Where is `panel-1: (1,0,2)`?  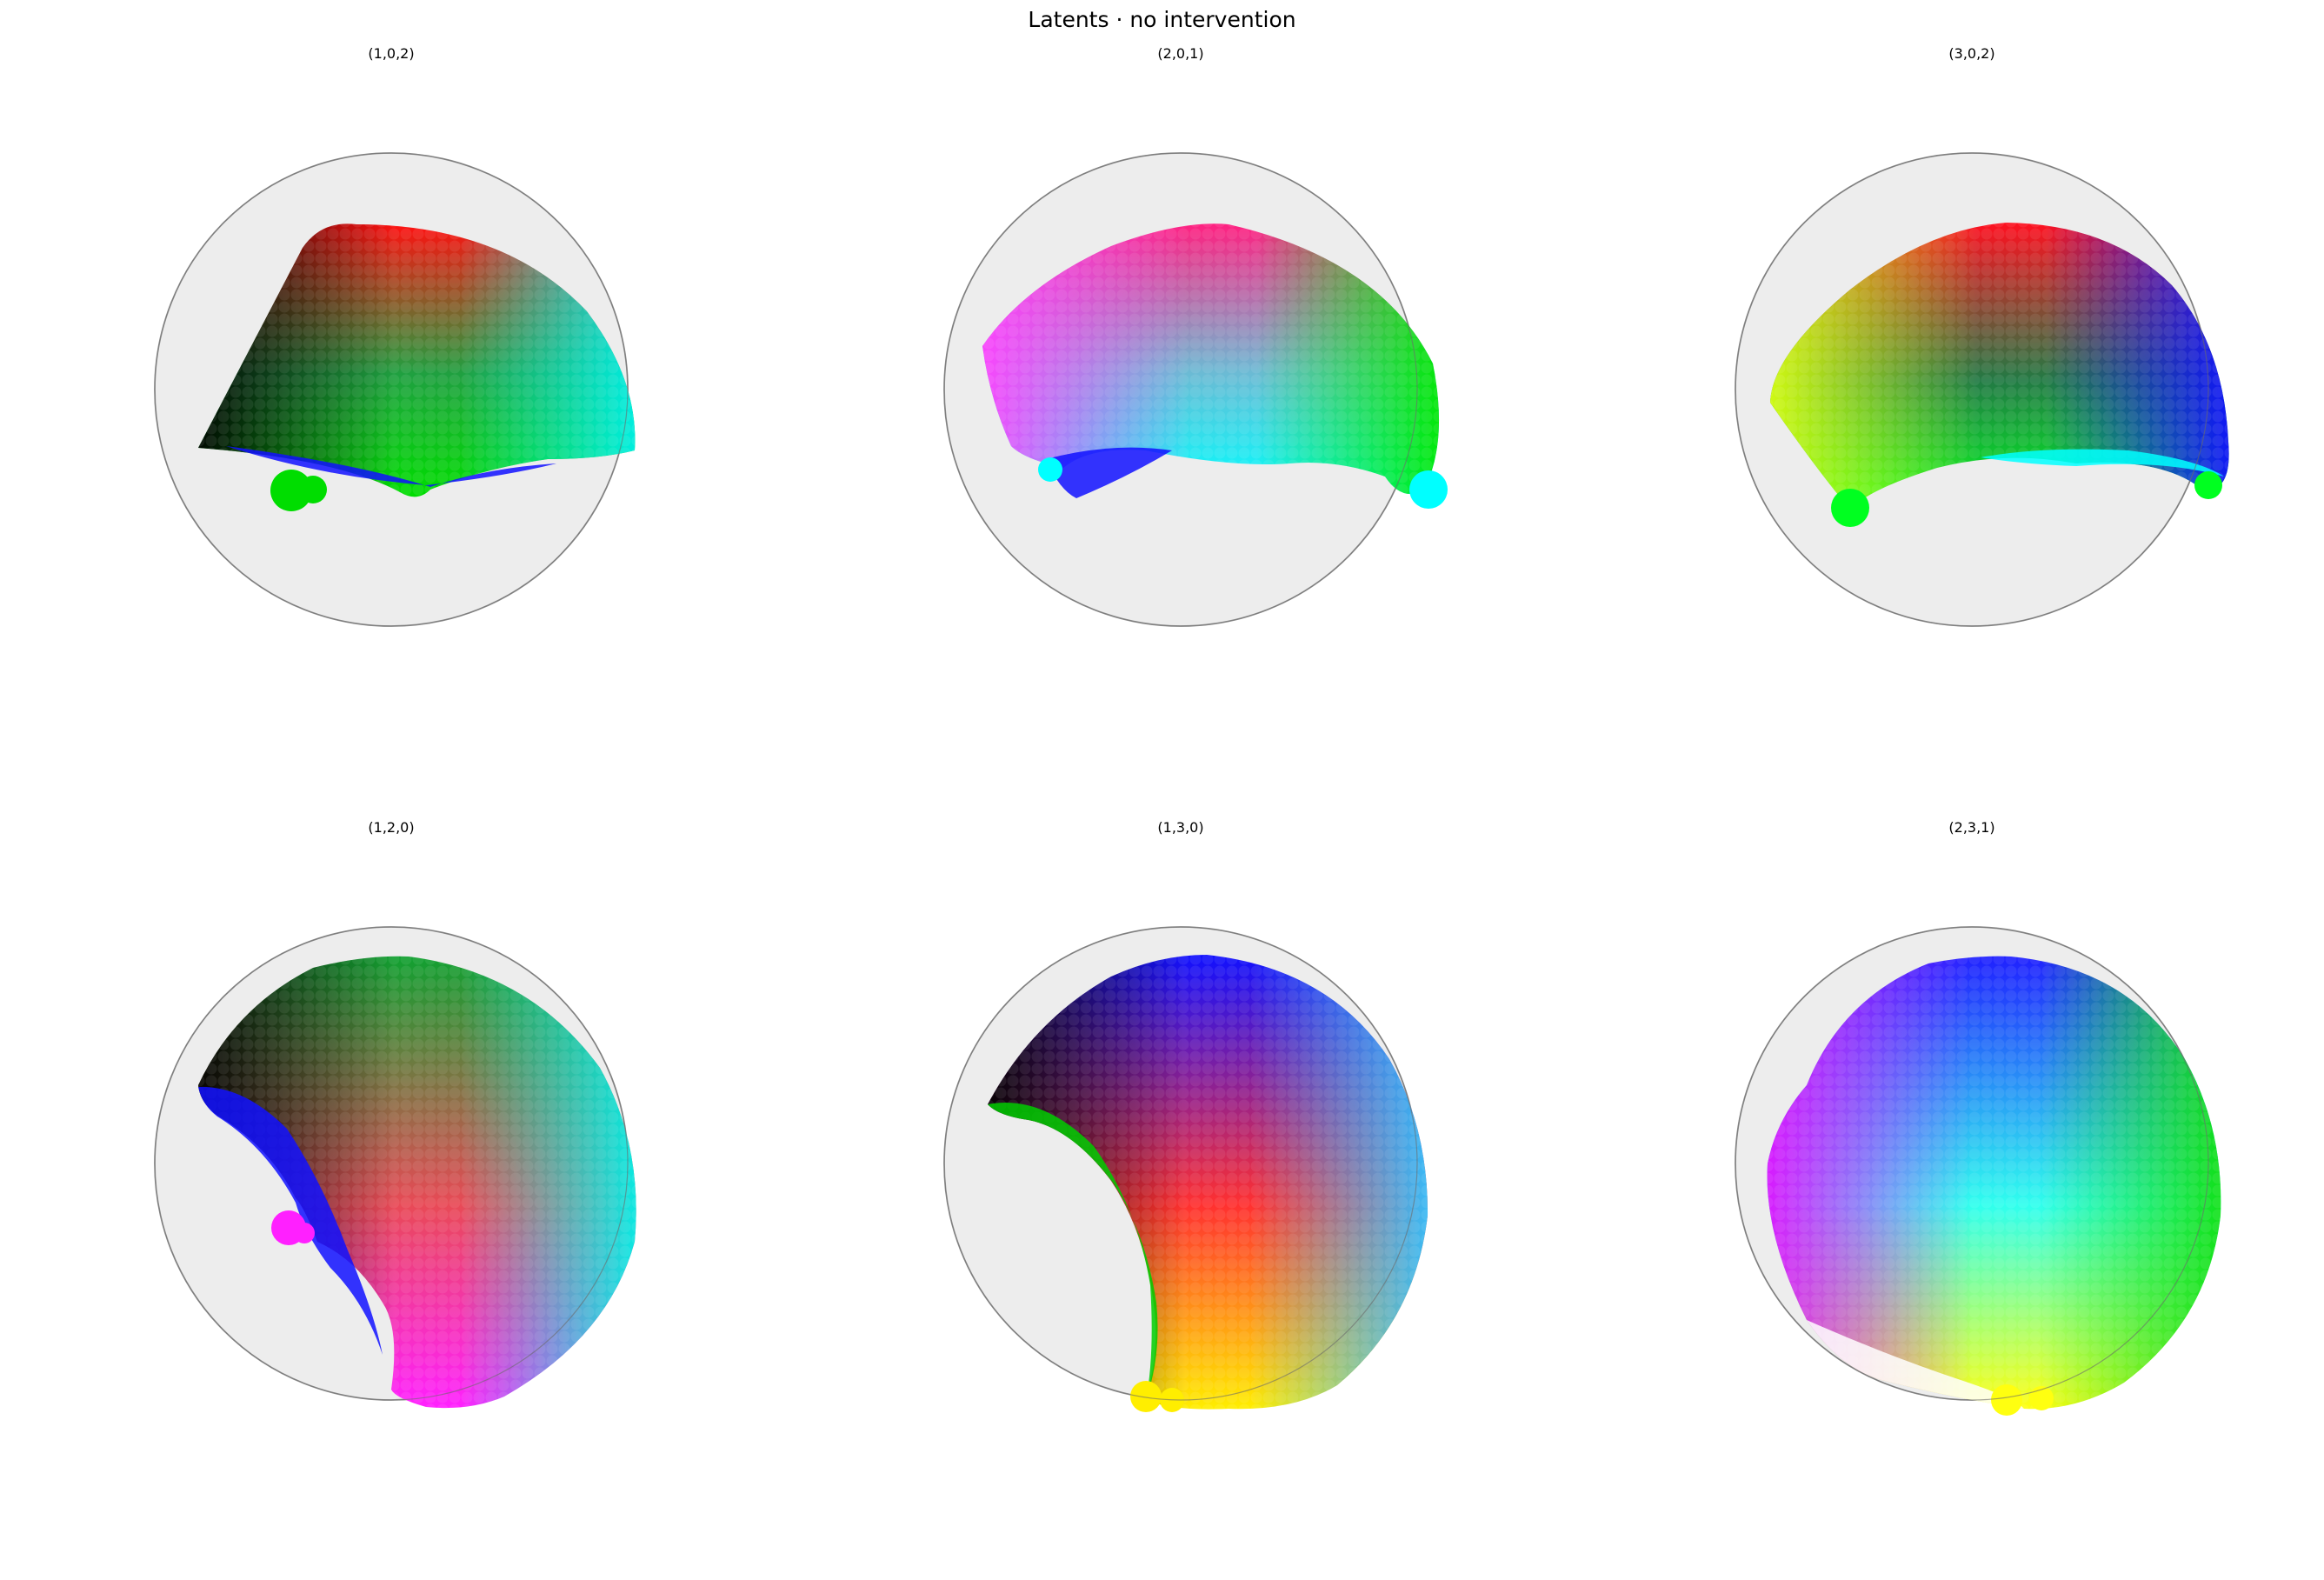
panel-1: (1,0,2) is located at coordinates (391, 363).